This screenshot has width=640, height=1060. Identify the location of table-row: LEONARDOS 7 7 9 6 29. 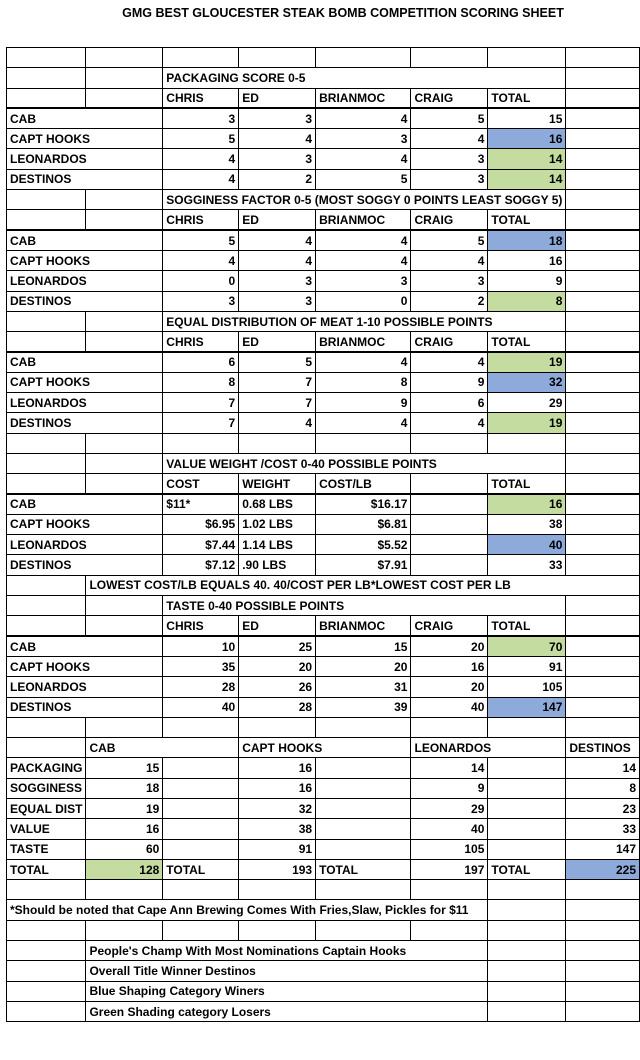
(322, 403).